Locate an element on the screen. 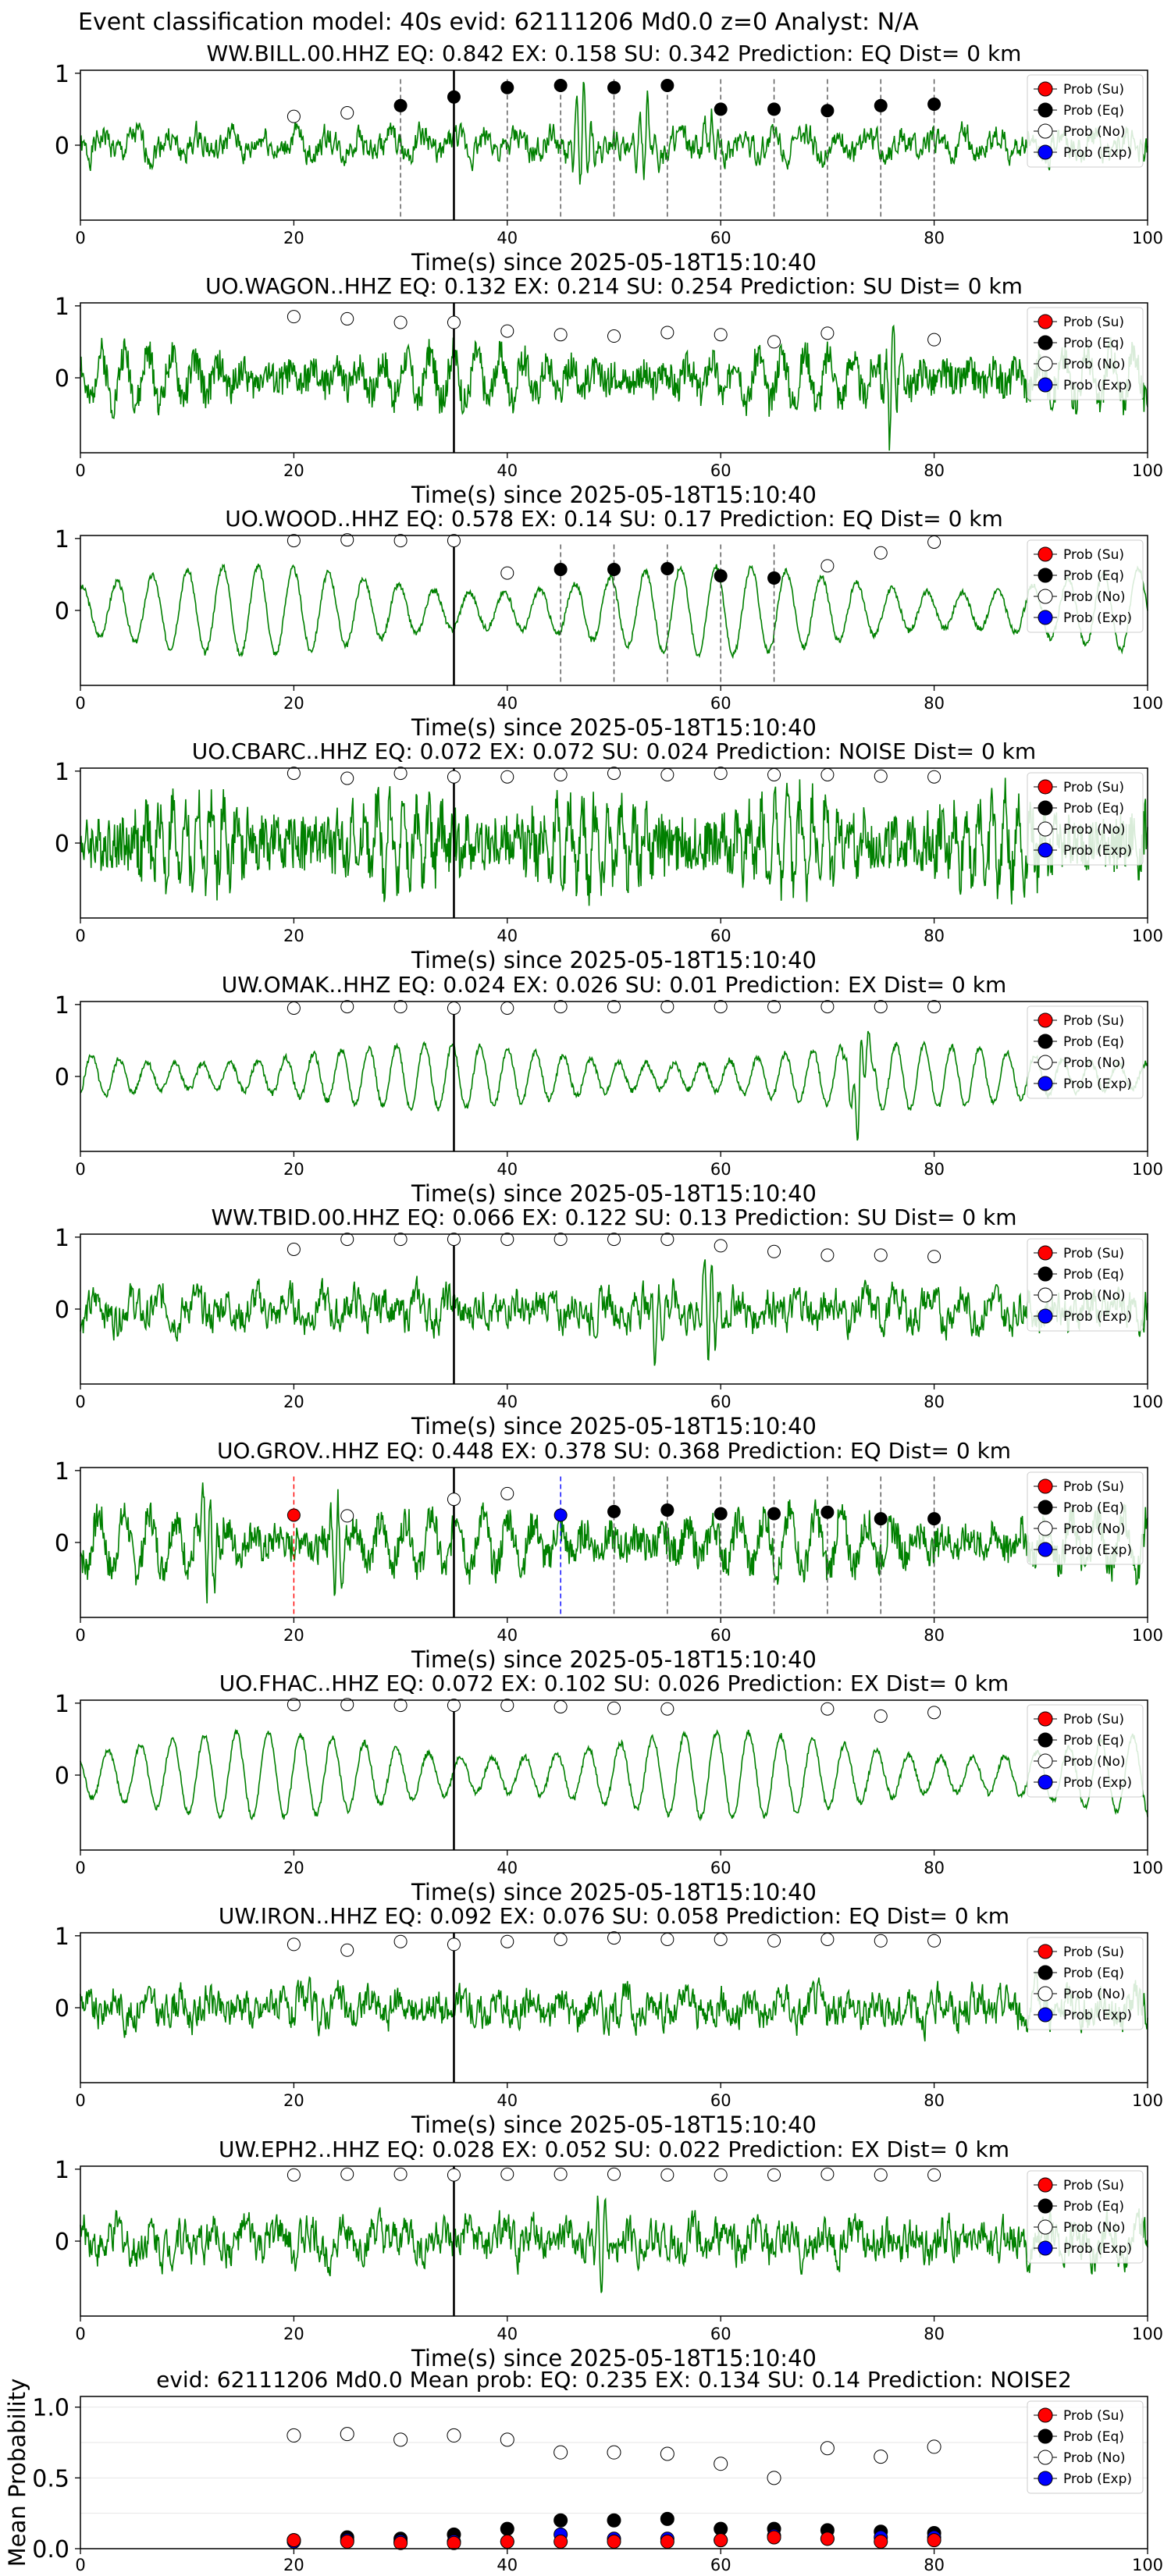 This screenshot has height=2576, width=1171. y-tick-label: 0.5 is located at coordinates (51, 2478).